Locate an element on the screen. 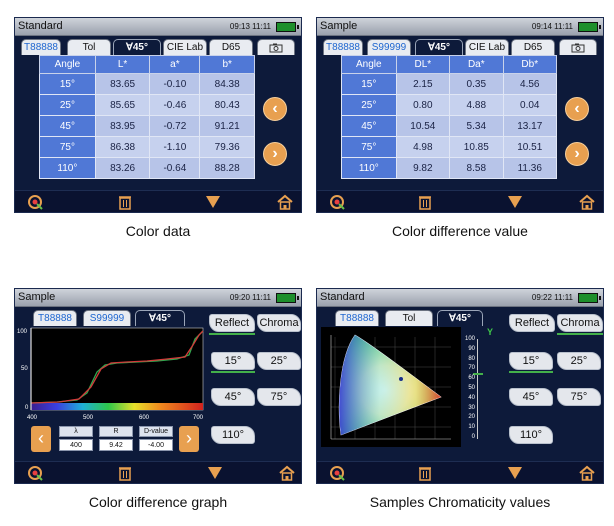  window-title: Sample is located at coordinates (37, 297).